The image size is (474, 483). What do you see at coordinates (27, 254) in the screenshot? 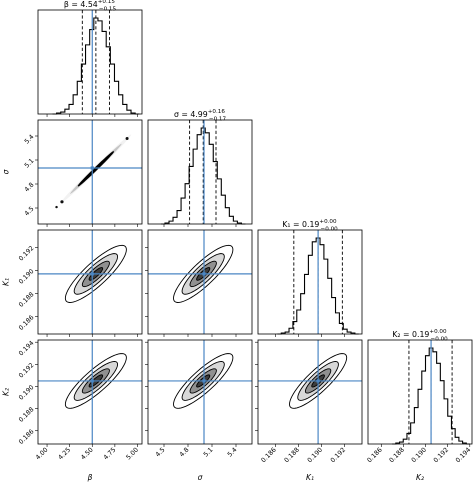
I see `y-tick-label-2-3: 0.192` at bounding box center [27, 254].